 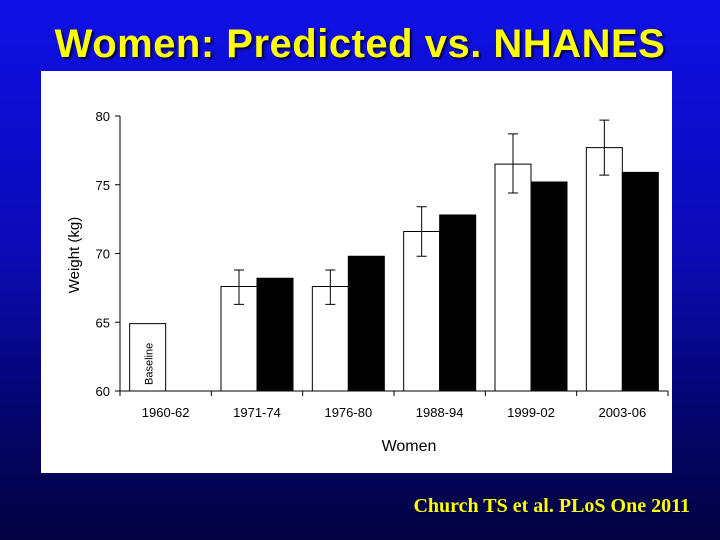 I want to click on x-tick-label: 1960-62, so click(x=166, y=412).